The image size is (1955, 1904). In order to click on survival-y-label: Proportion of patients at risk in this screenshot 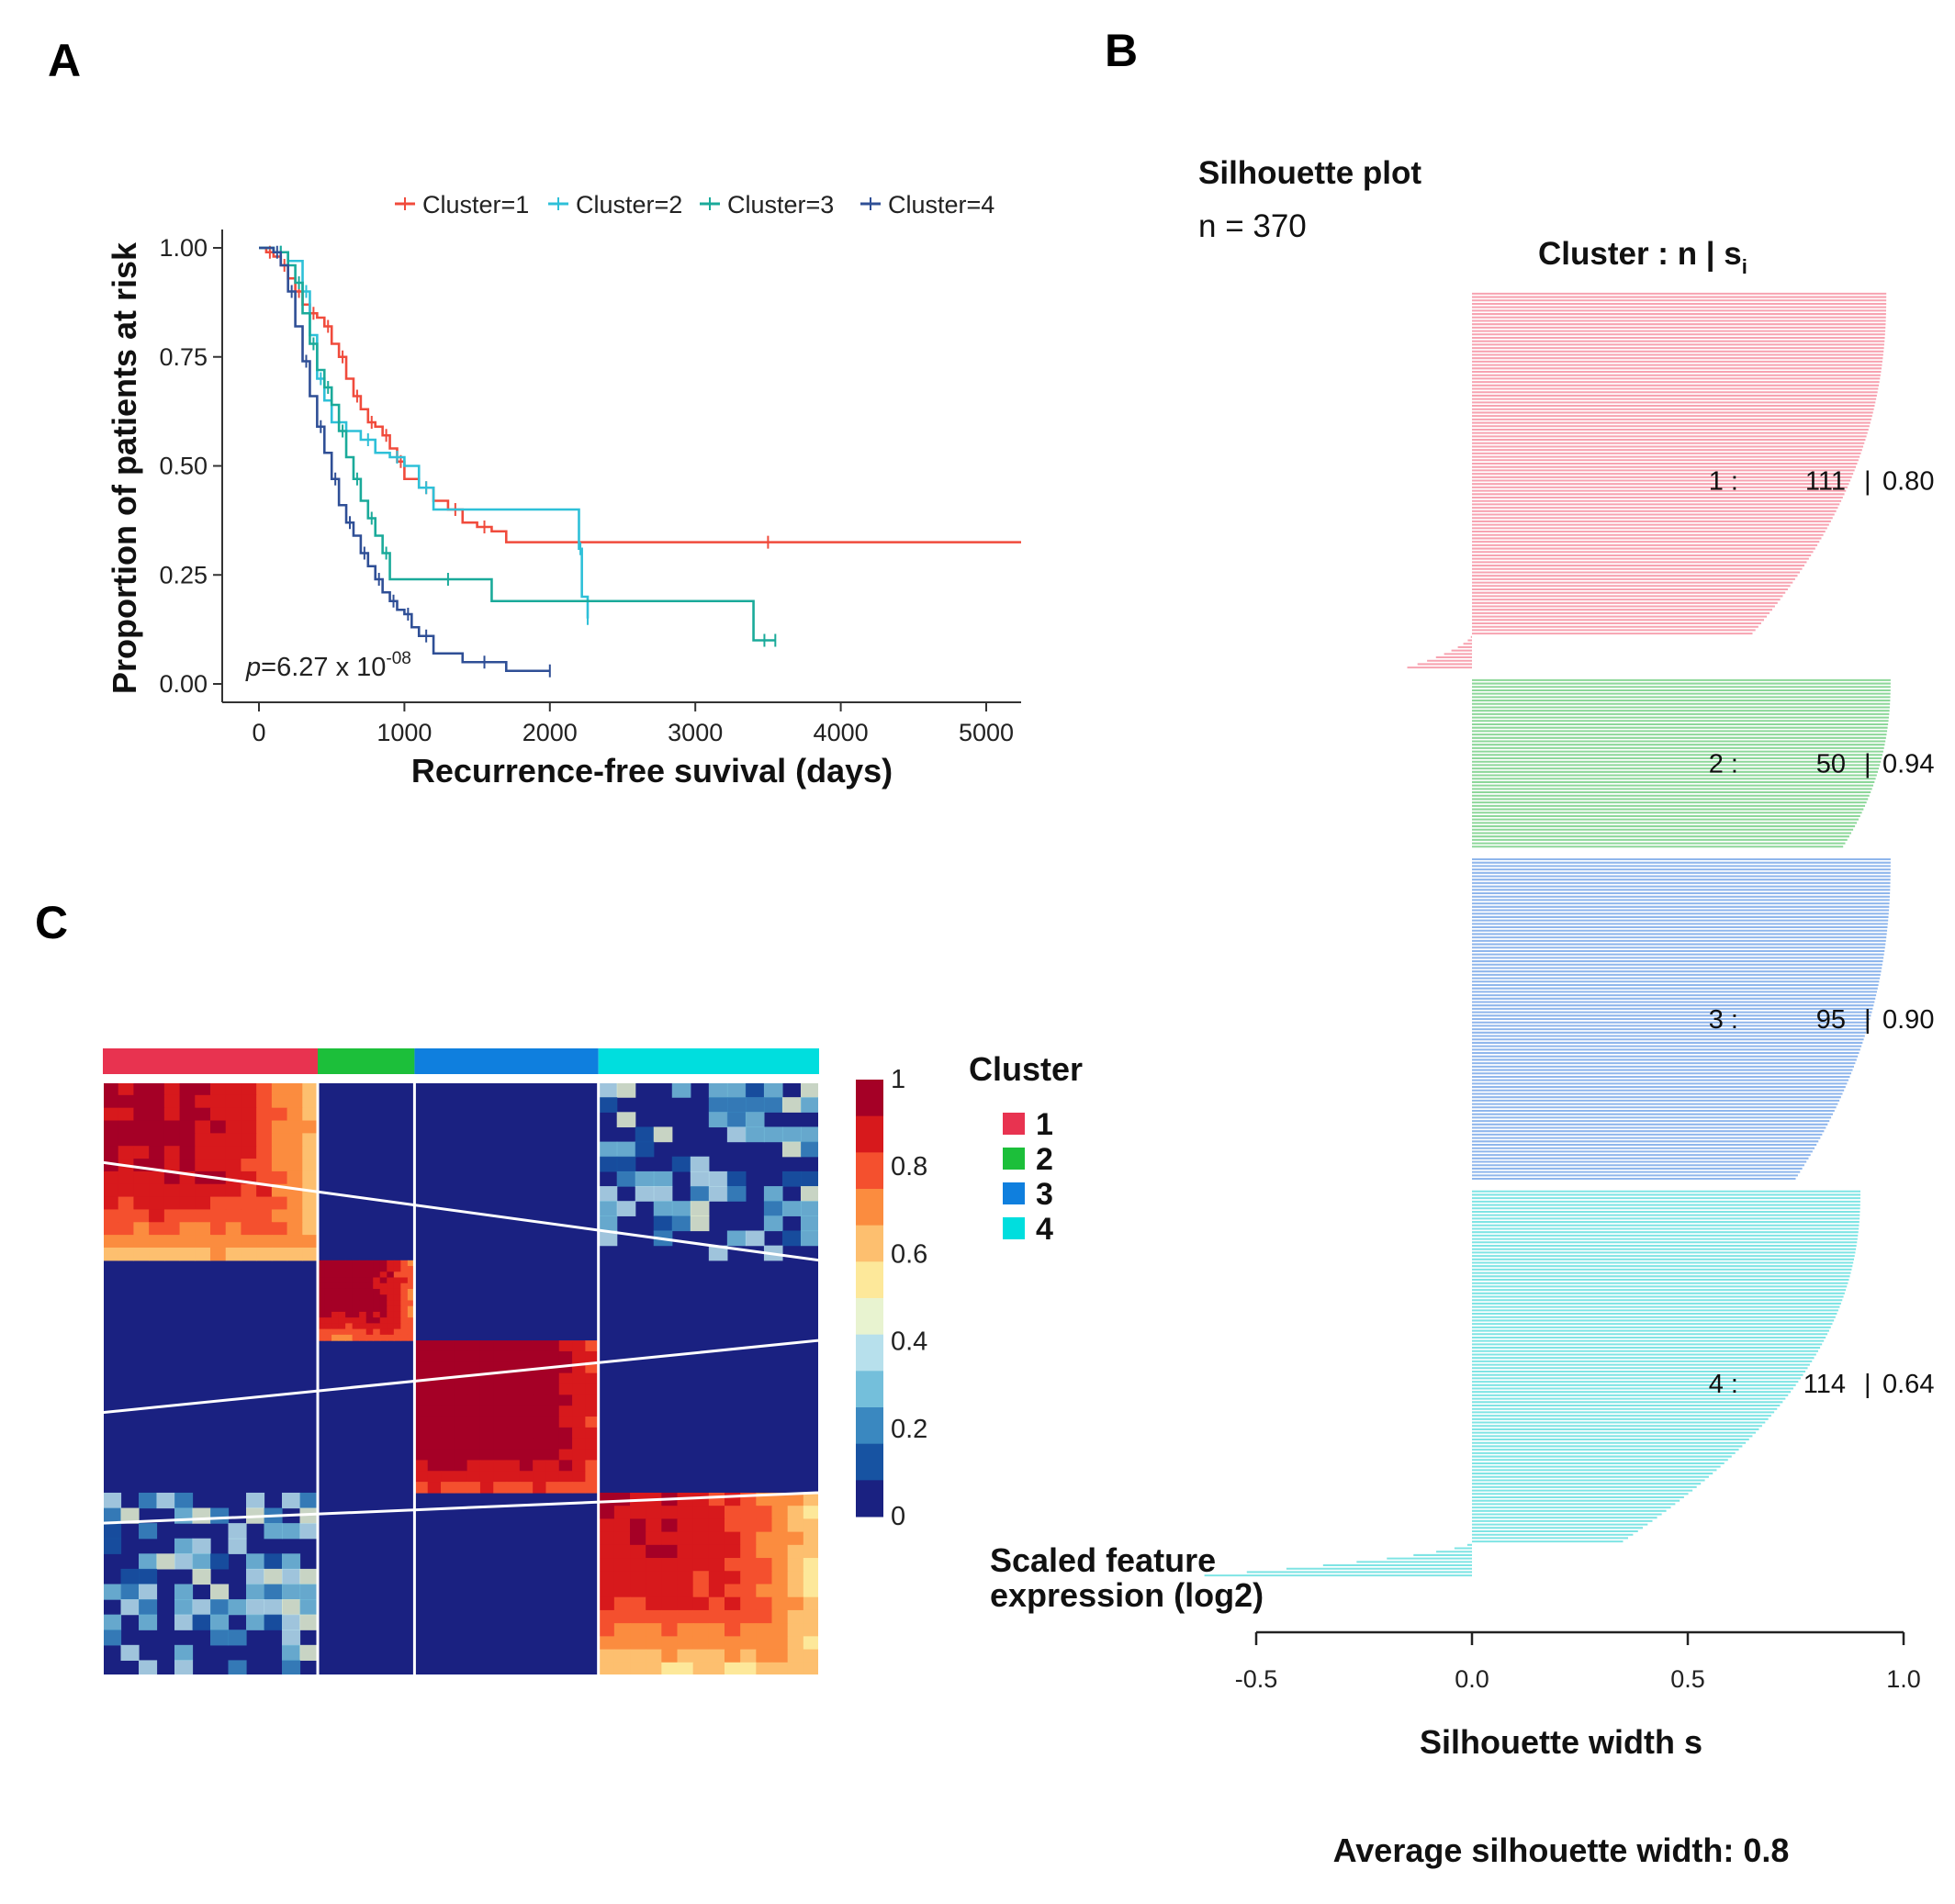, I will do `click(125, 467)`.